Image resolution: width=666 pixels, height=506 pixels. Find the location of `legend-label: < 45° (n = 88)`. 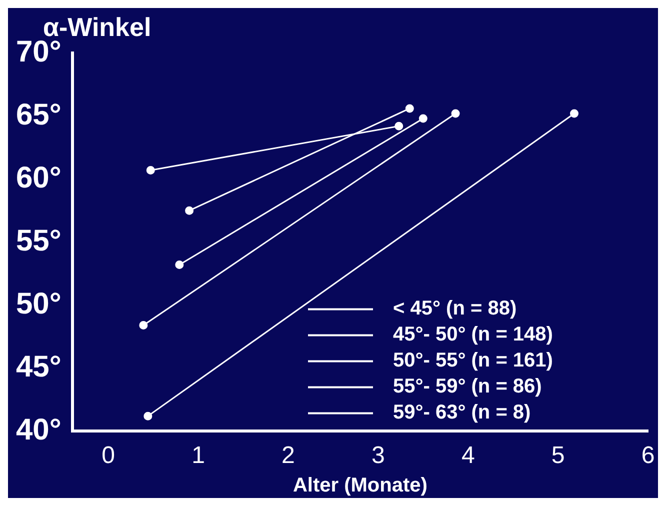

legend-label: < 45° (n = 88) is located at coordinates (455, 309).